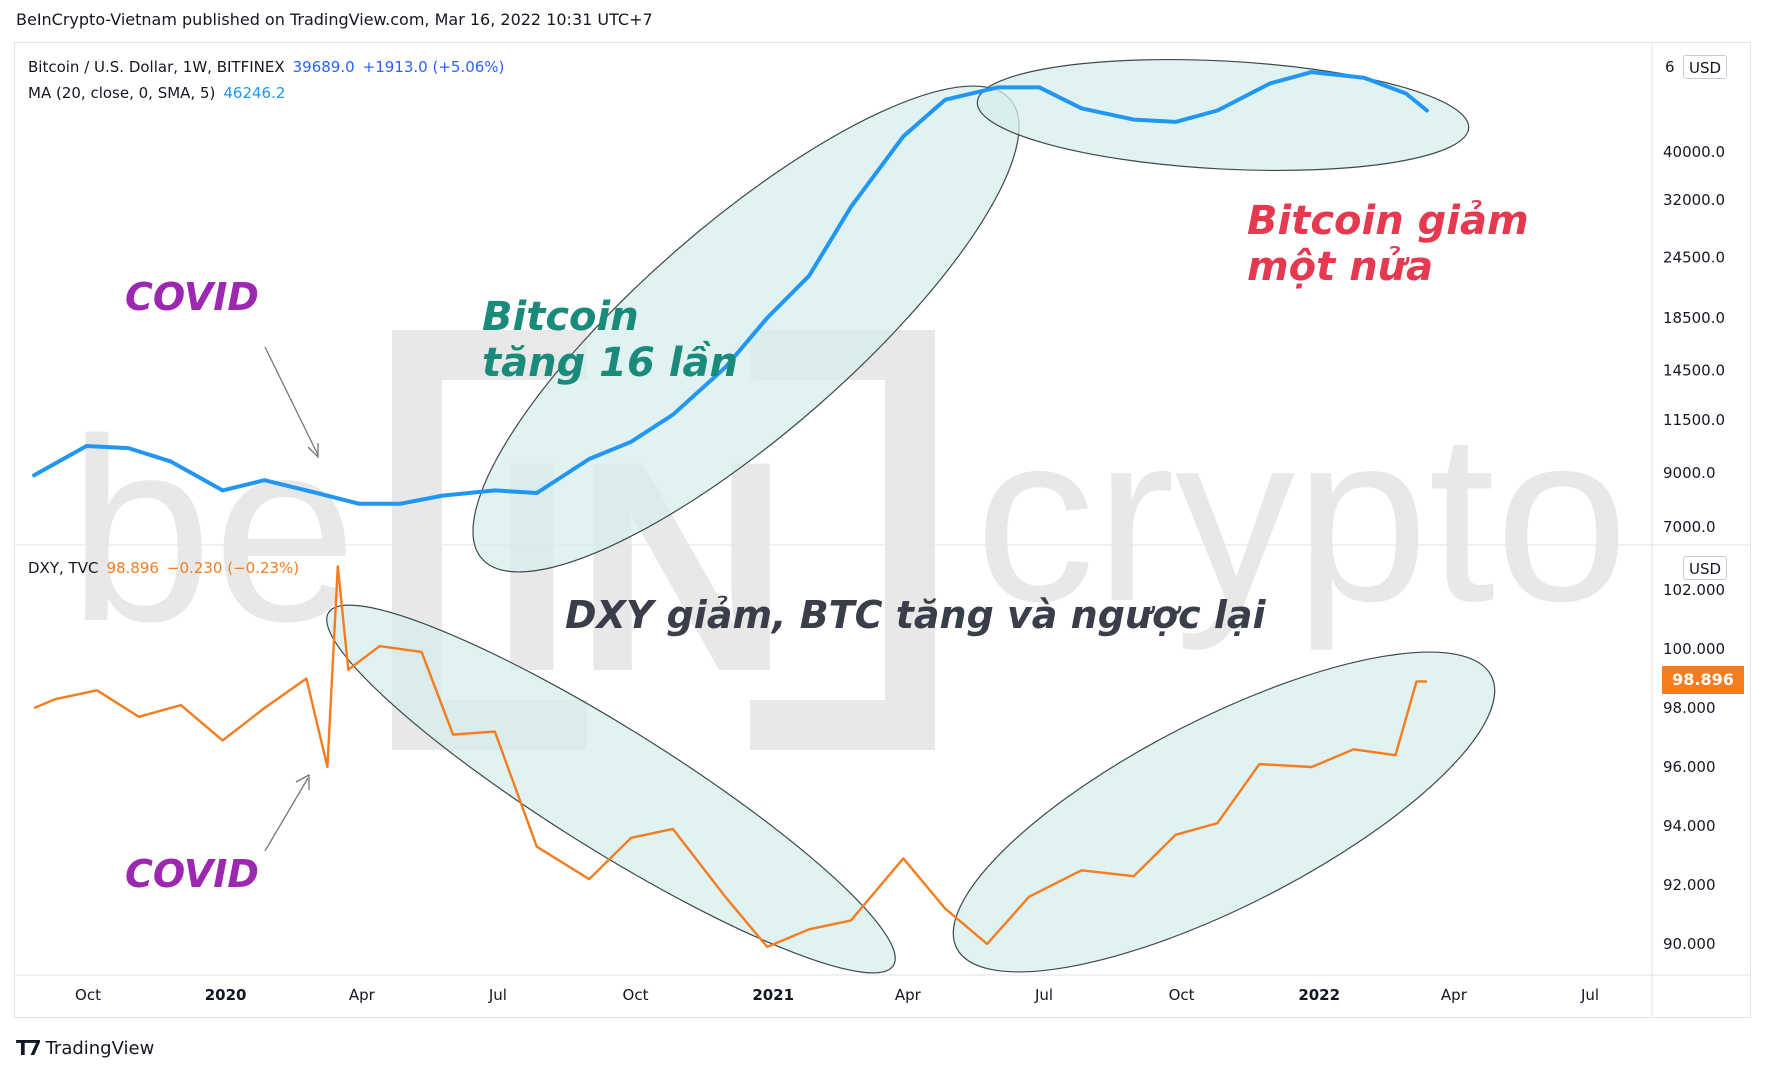 This screenshot has width=1767, height=1074. Describe the element at coordinates (1694, 649) in the screenshot. I see `dxy-y-tick-label: 100.000` at that location.